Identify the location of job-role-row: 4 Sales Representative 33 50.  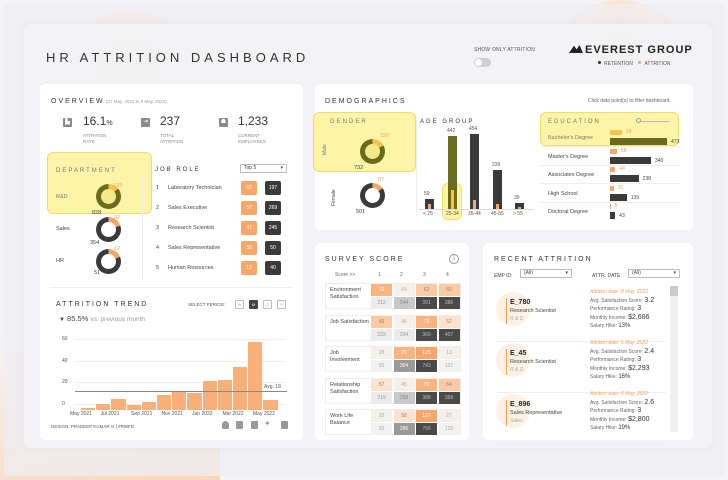
(222, 248).